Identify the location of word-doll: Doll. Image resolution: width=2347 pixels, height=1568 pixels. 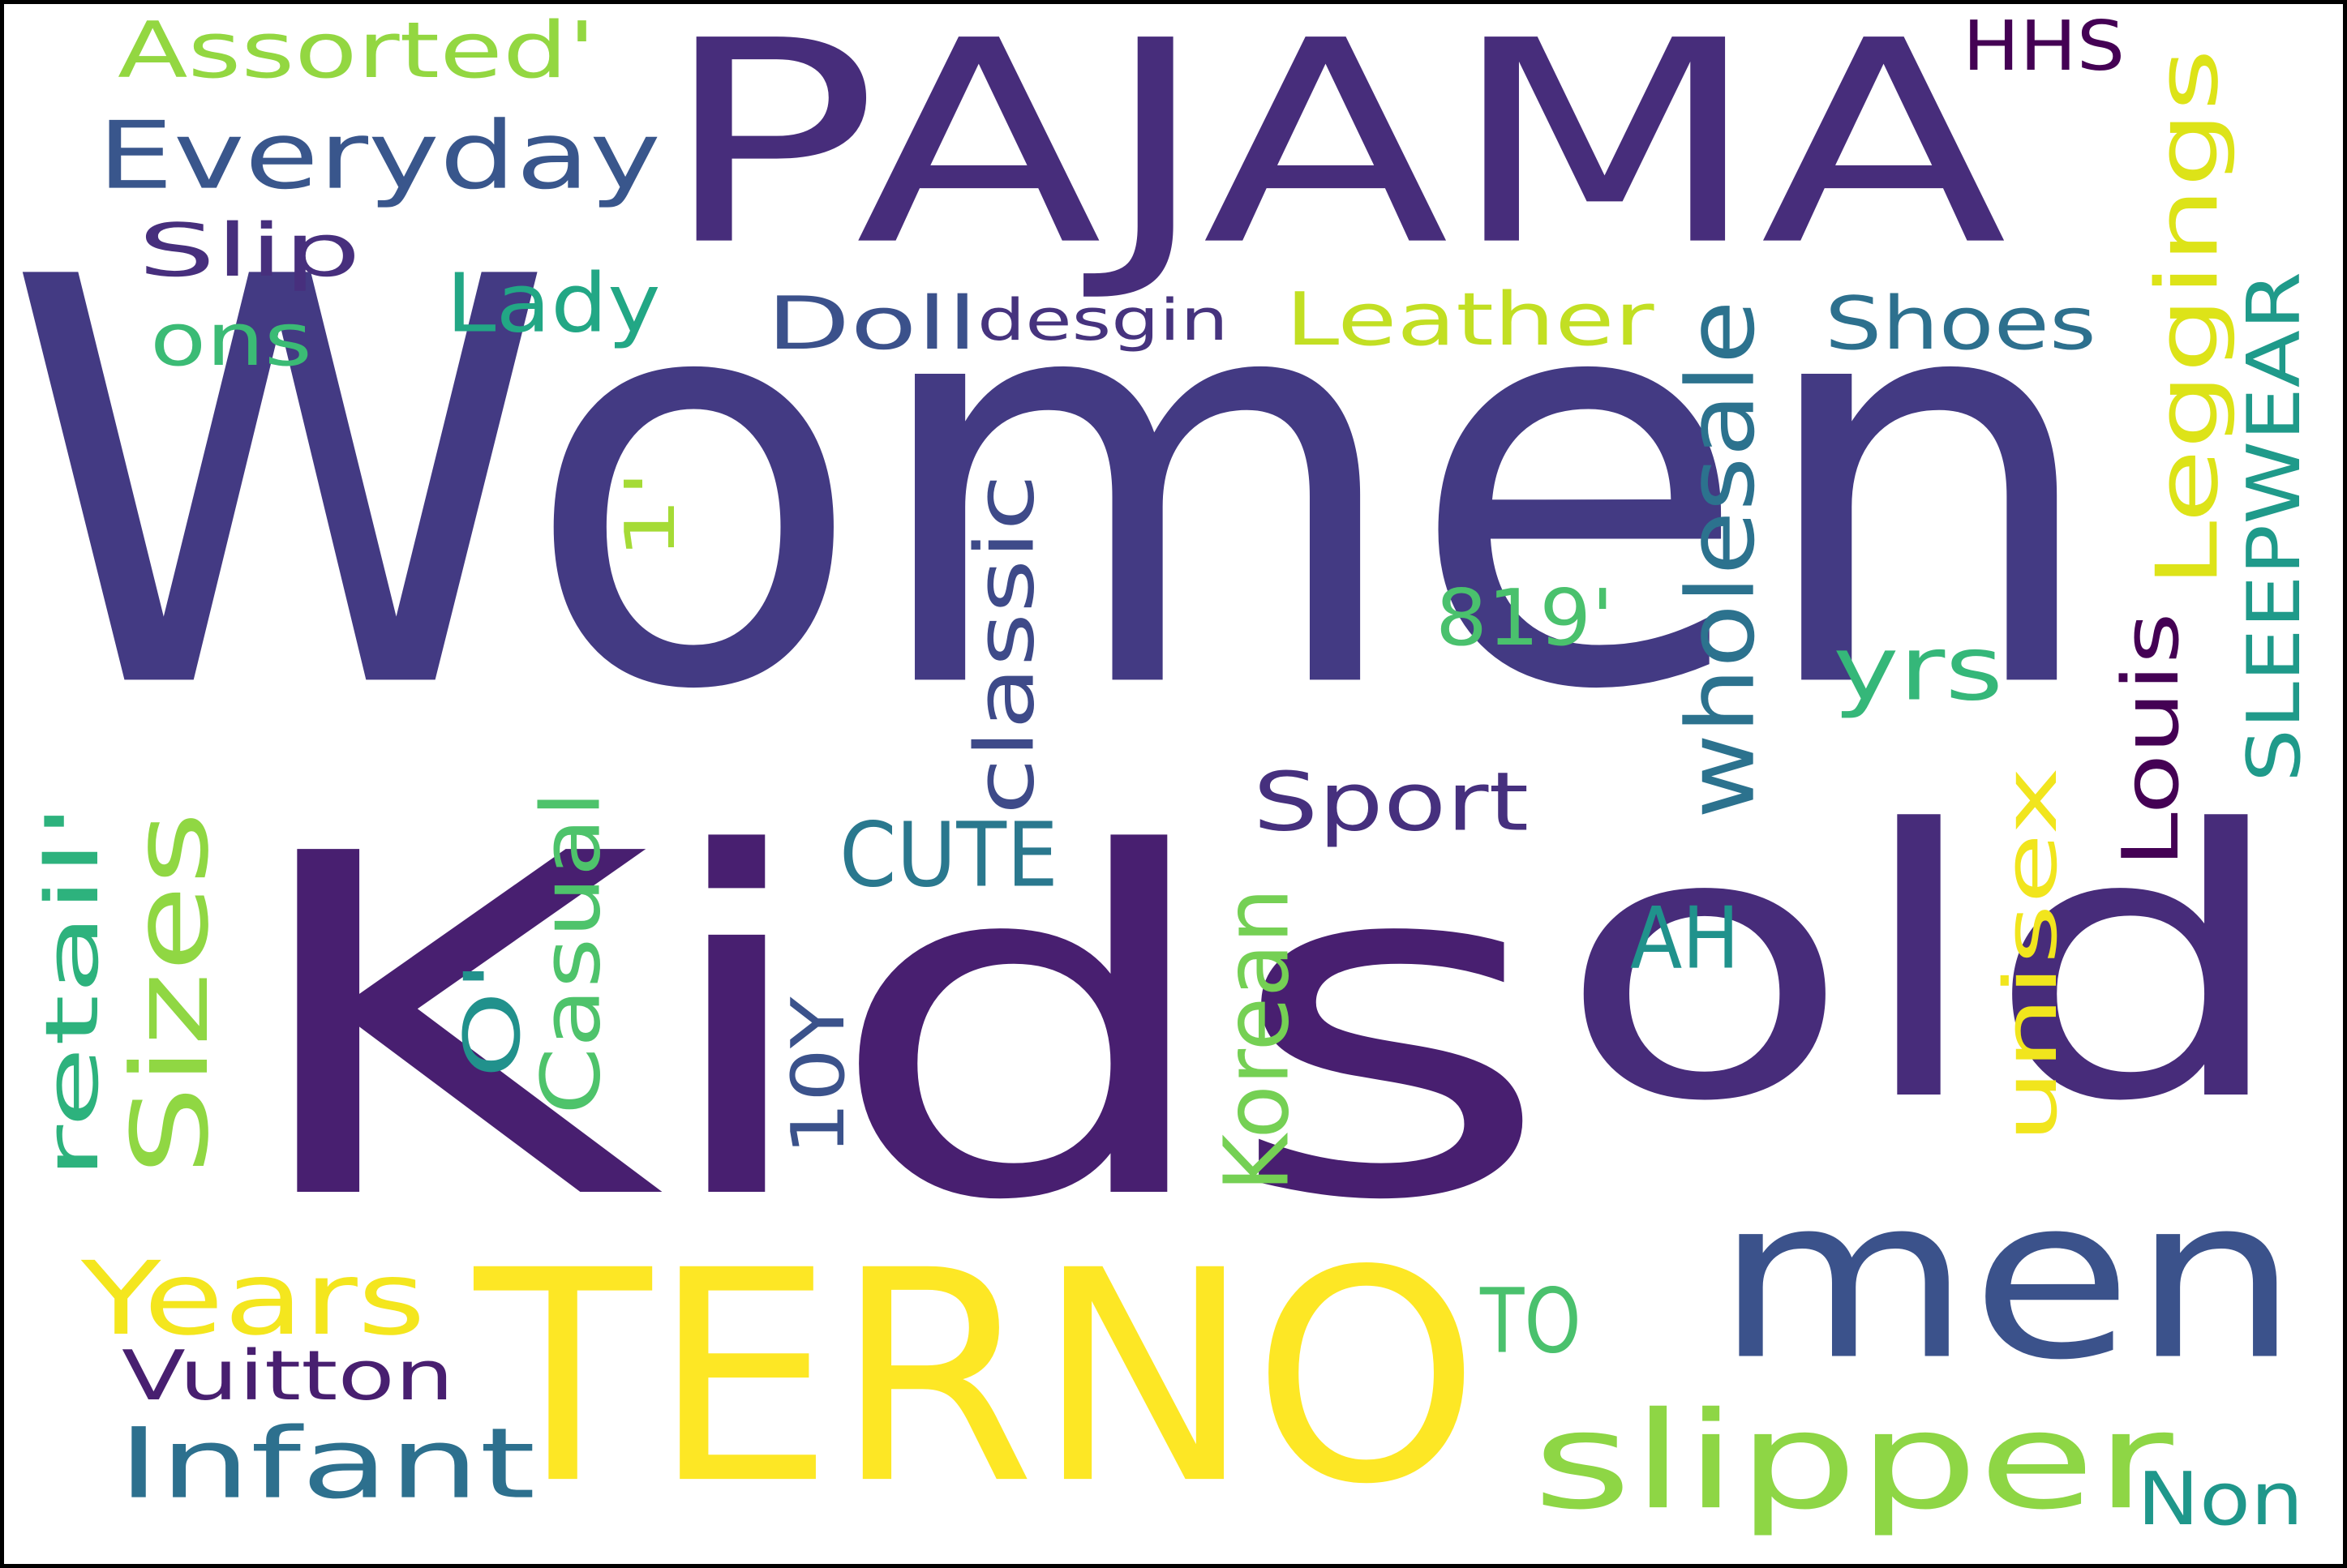
(872, 323).